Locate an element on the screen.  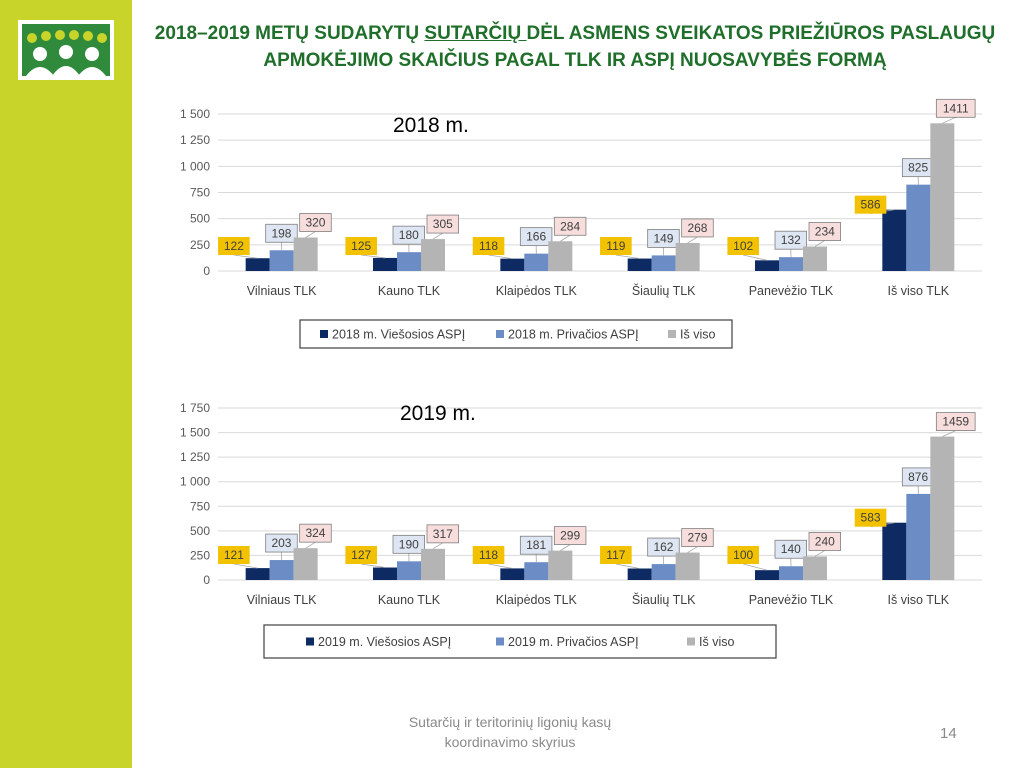
data-label: 118 is located at coordinates (488, 555).